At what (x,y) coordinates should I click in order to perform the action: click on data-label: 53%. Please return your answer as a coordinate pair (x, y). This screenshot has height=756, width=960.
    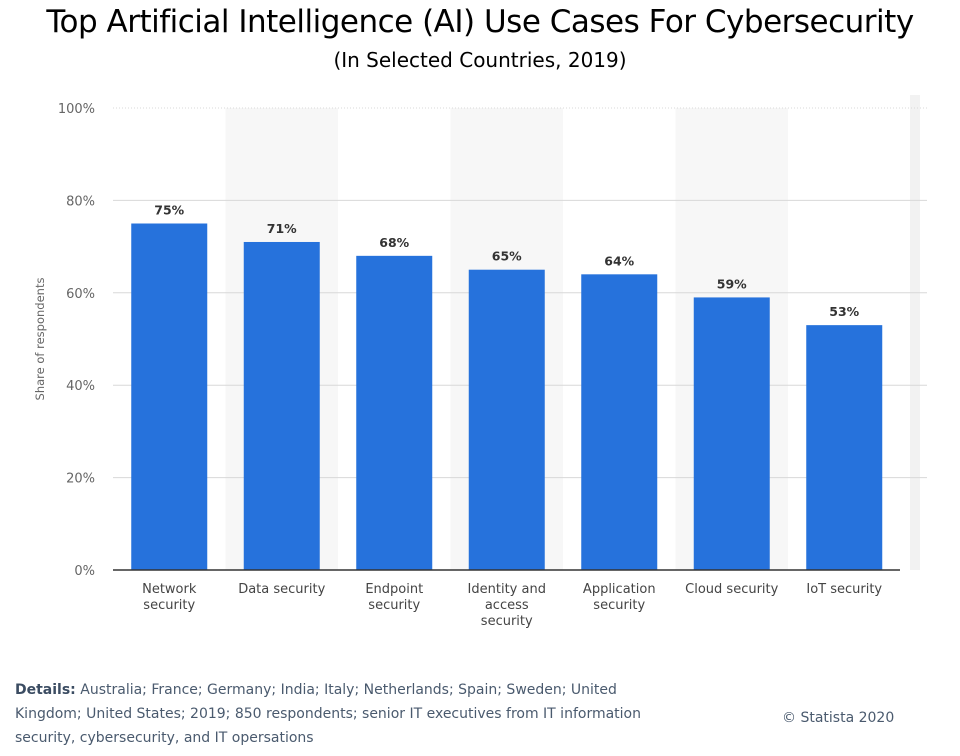
    Looking at the image, I should click on (844, 311).